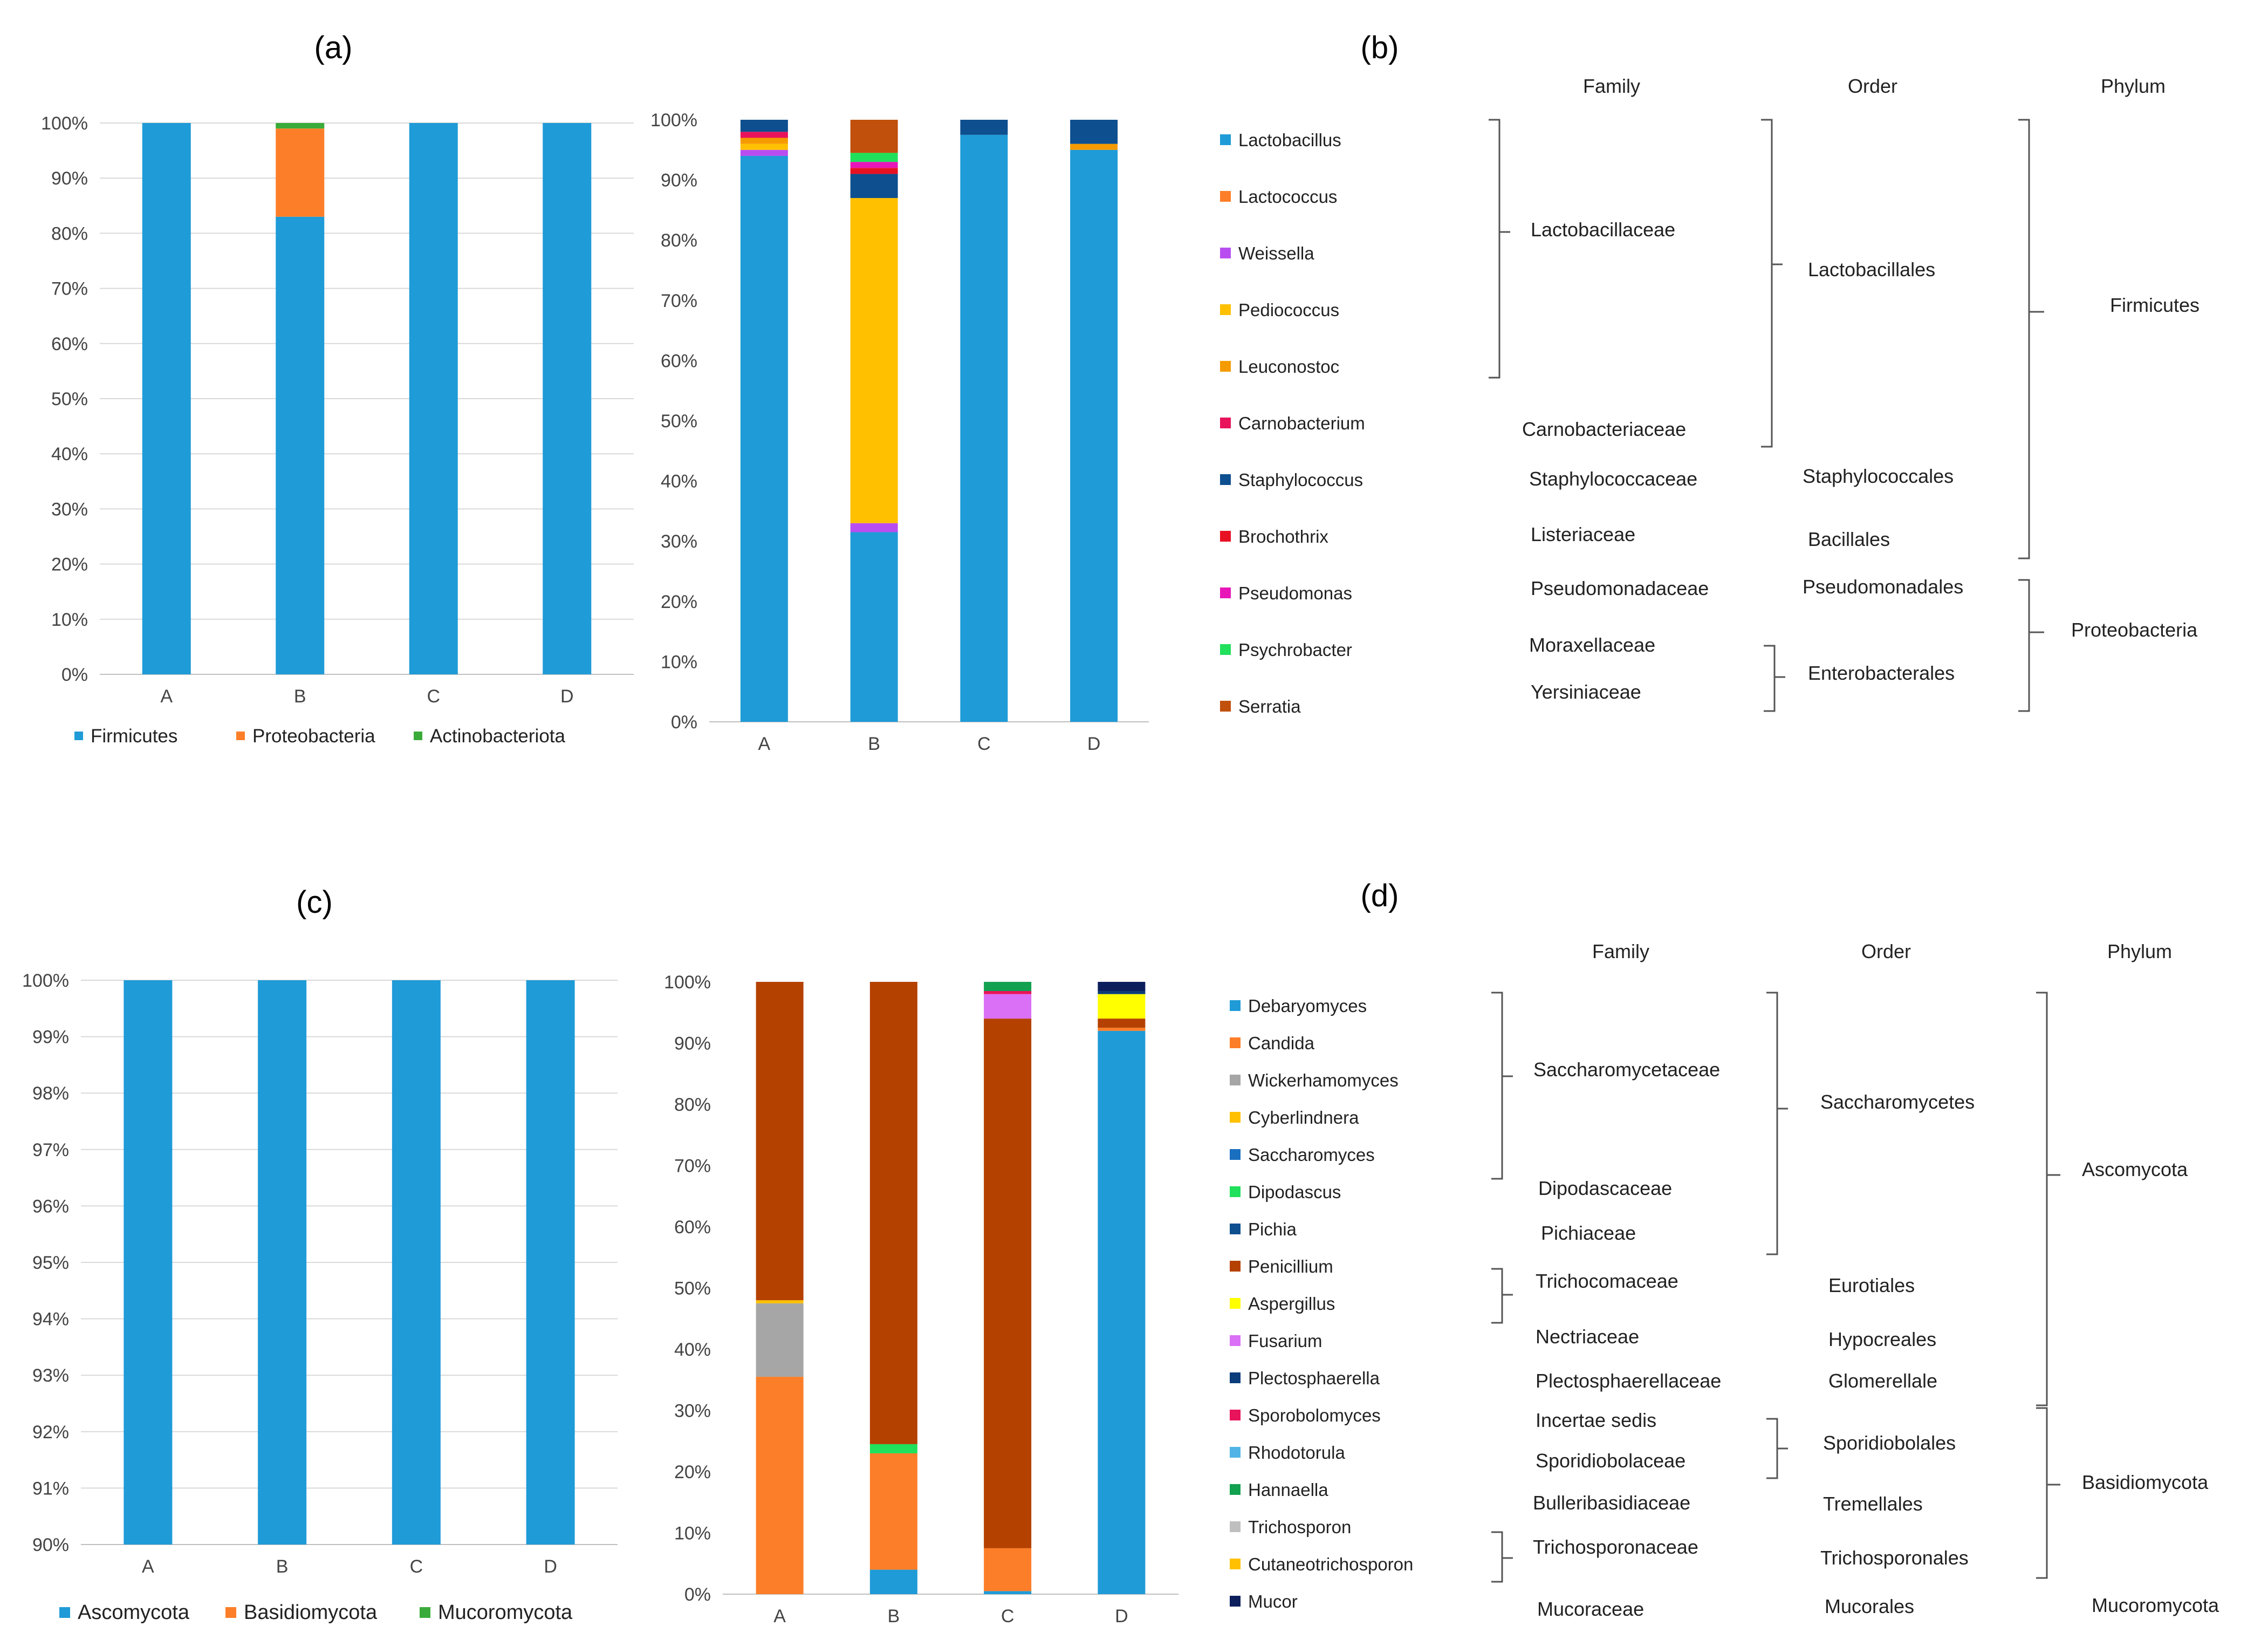 The height and width of the screenshot is (1633, 2268). I want to click on legend-label: Carnobacterium, so click(1302, 423).